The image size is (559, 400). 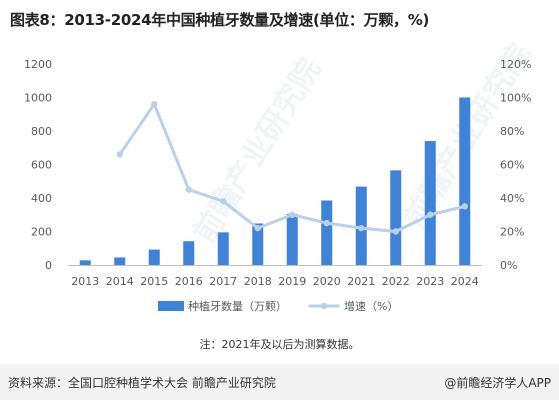 What do you see at coordinates (512, 198) in the screenshot?
I see `y-right-tick-label: 40%` at bounding box center [512, 198].